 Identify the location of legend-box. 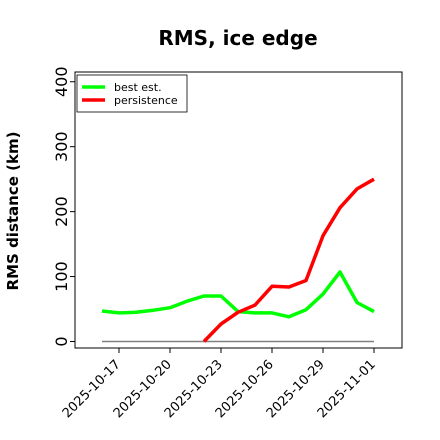
(132, 93).